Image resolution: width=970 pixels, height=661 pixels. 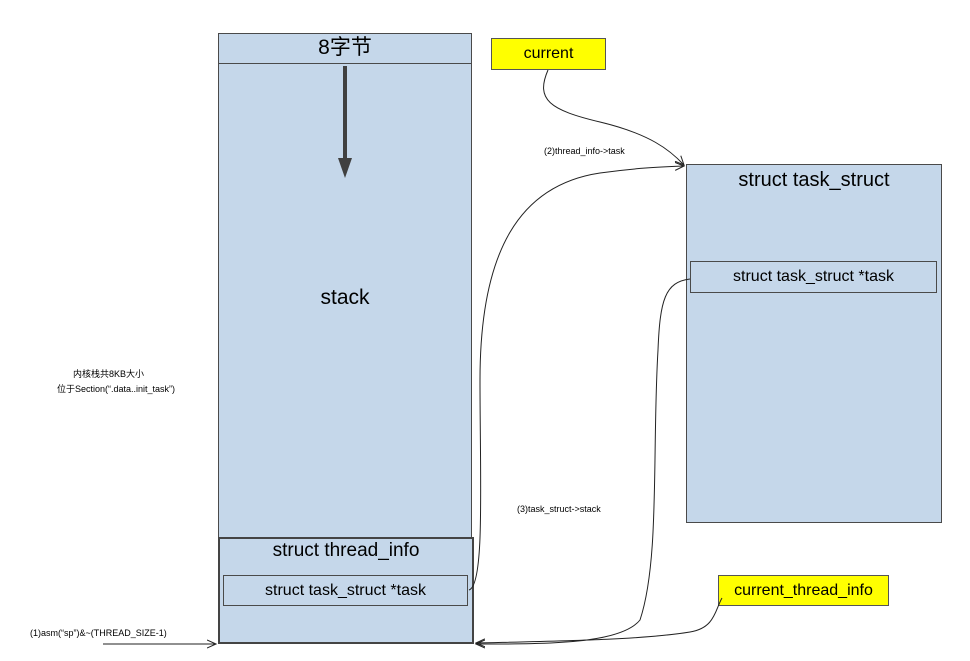 What do you see at coordinates (346, 550) in the screenshot?
I see `thread-info-title: struct thread_info` at bounding box center [346, 550].